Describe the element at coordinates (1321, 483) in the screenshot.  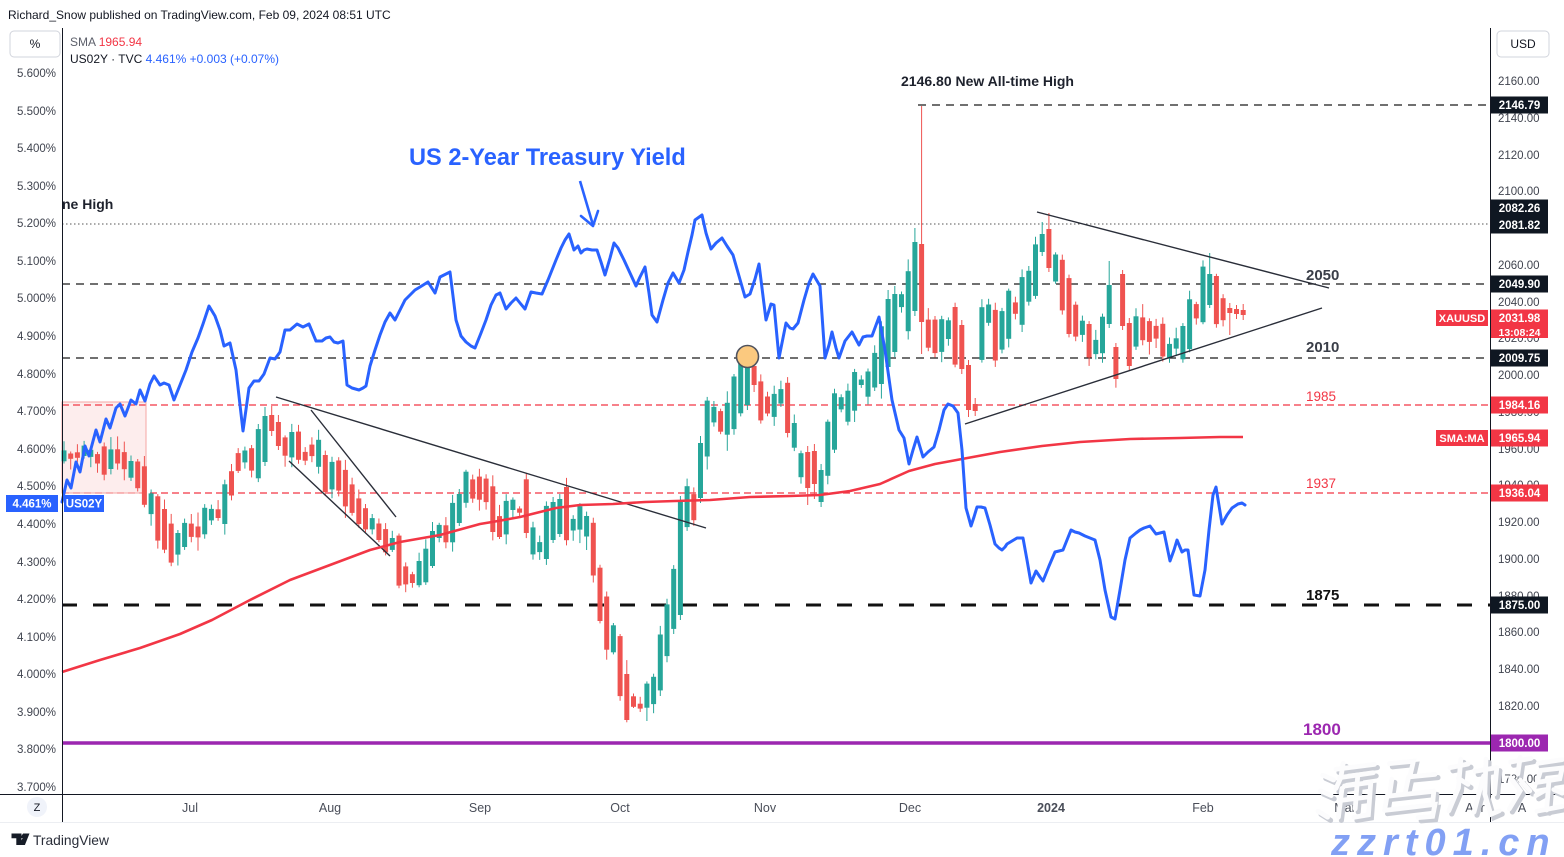
I see `svg-text: 1937` at that location.